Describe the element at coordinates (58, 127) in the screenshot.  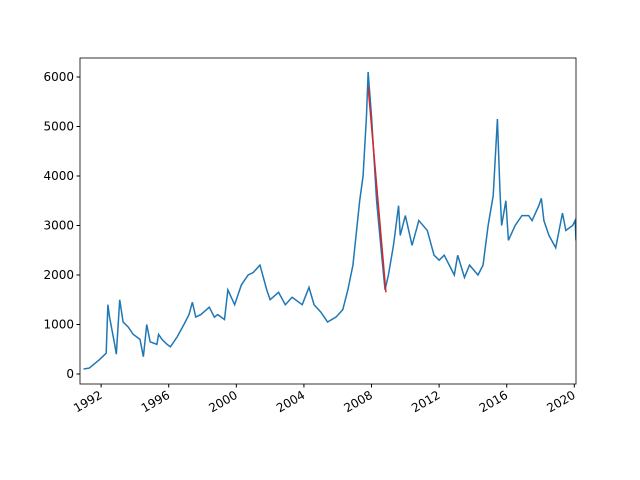
I see `y-tick-label: 5000` at that location.